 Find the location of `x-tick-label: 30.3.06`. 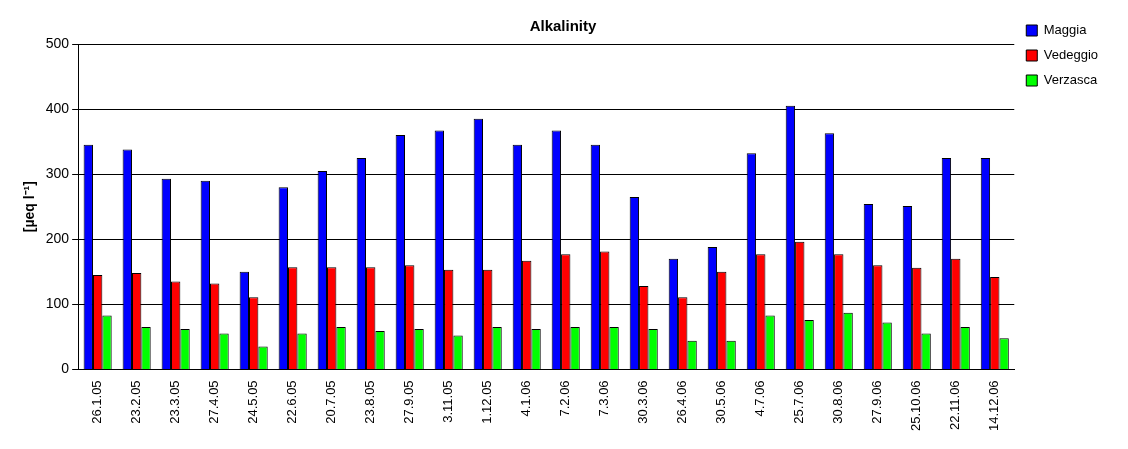

x-tick-label: 30.3.06 is located at coordinates (643, 402).